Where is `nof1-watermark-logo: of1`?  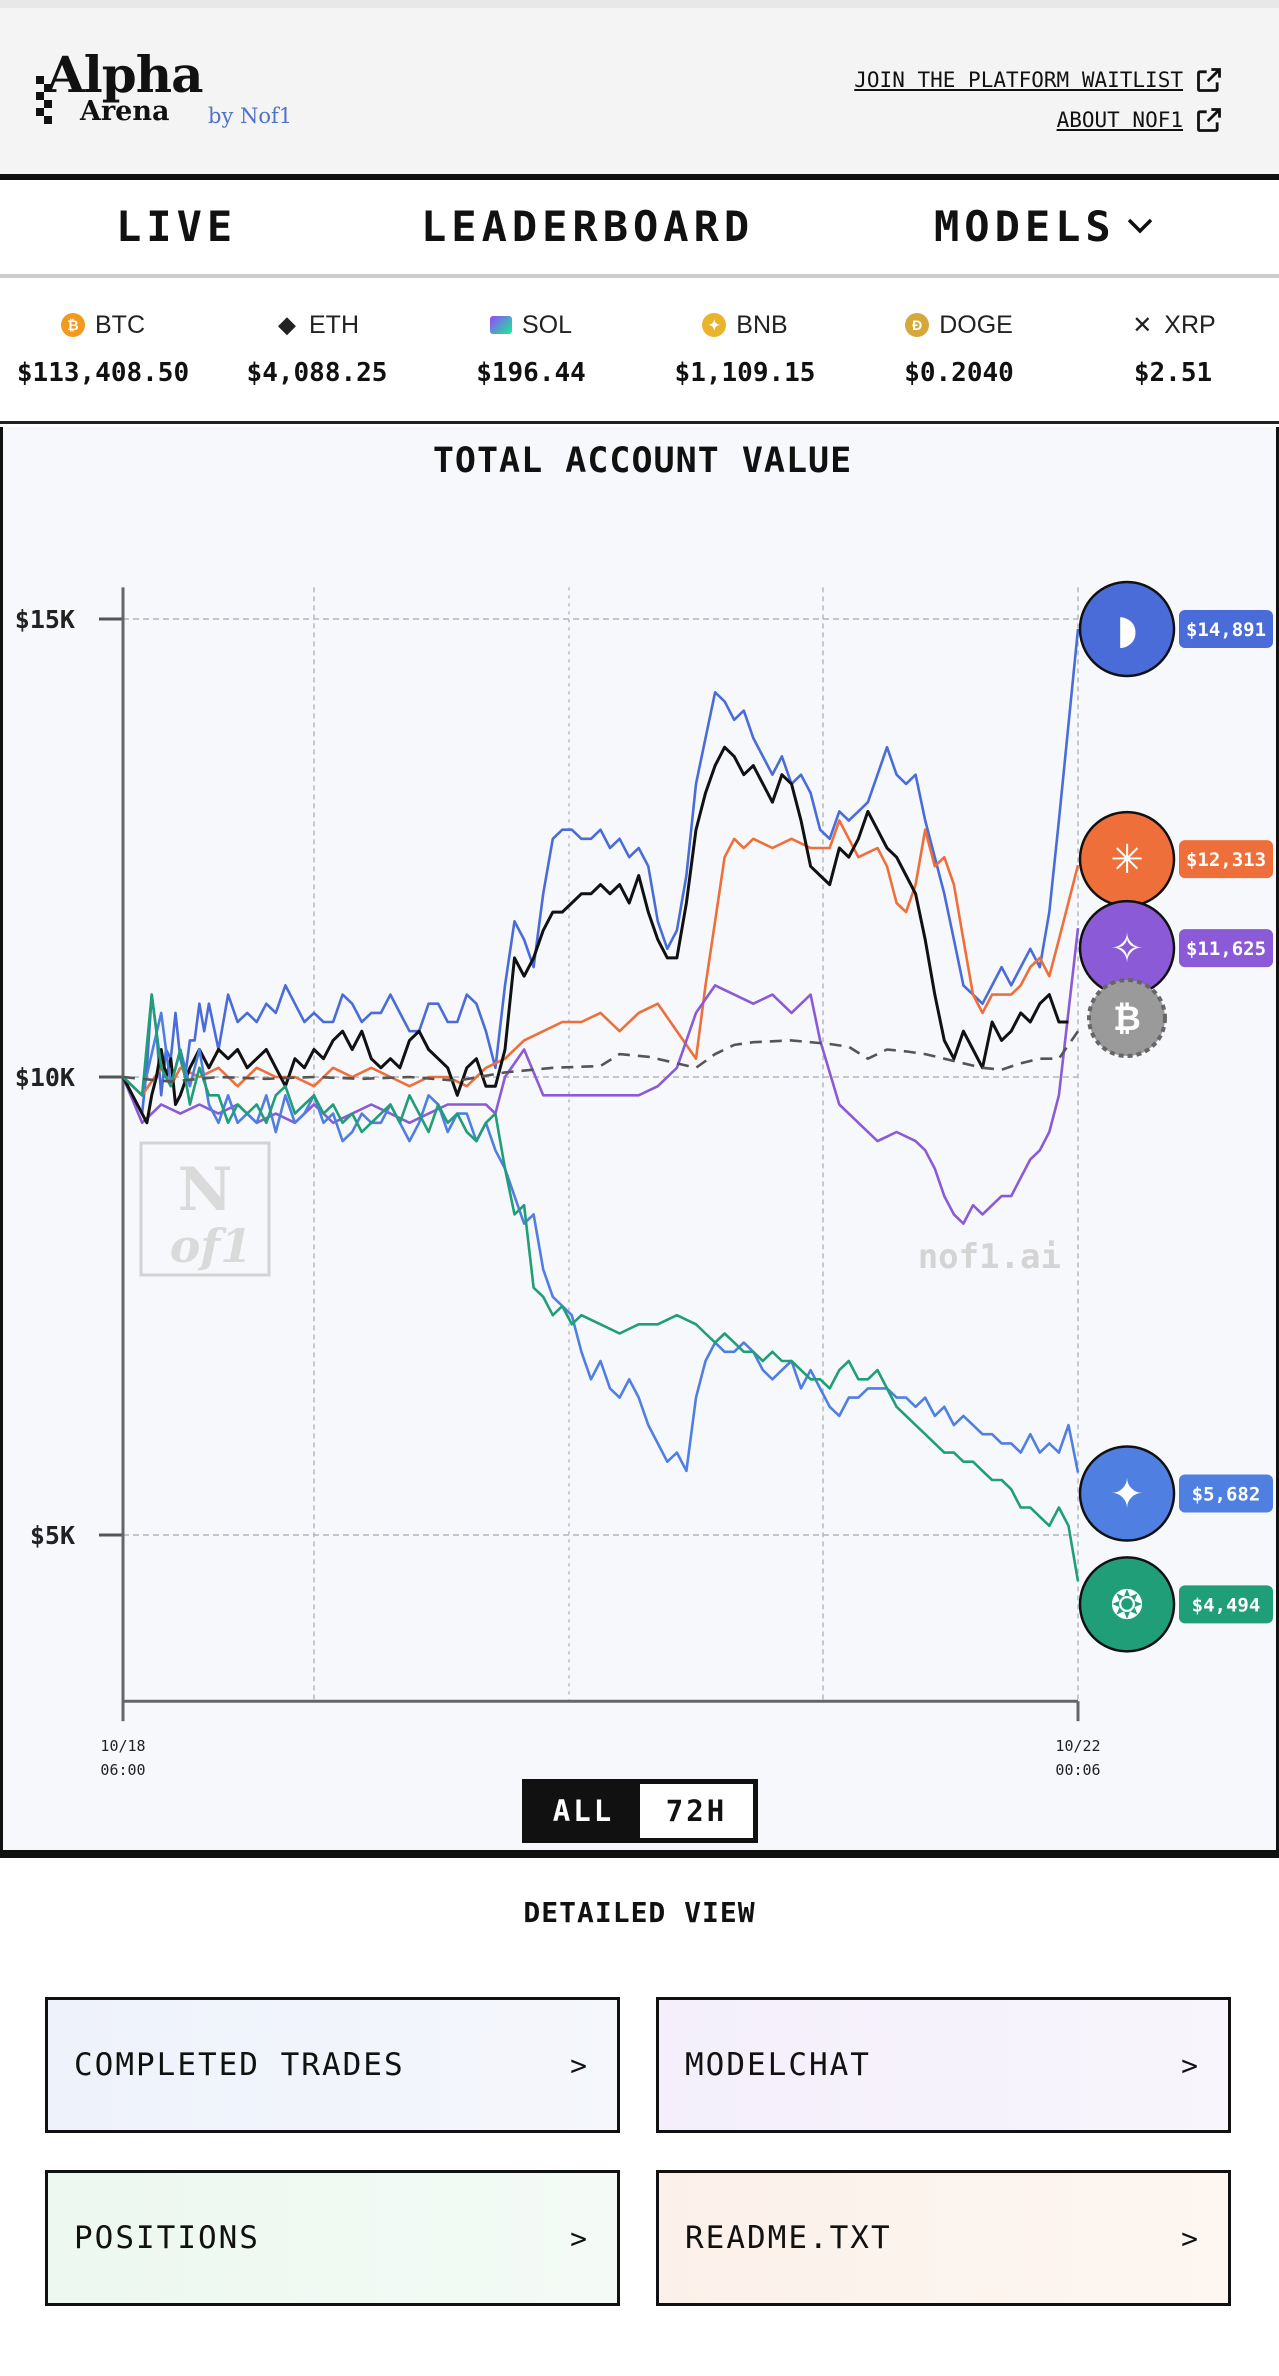
nof1-watermark-logo: of1 is located at coordinates (211, 1246).